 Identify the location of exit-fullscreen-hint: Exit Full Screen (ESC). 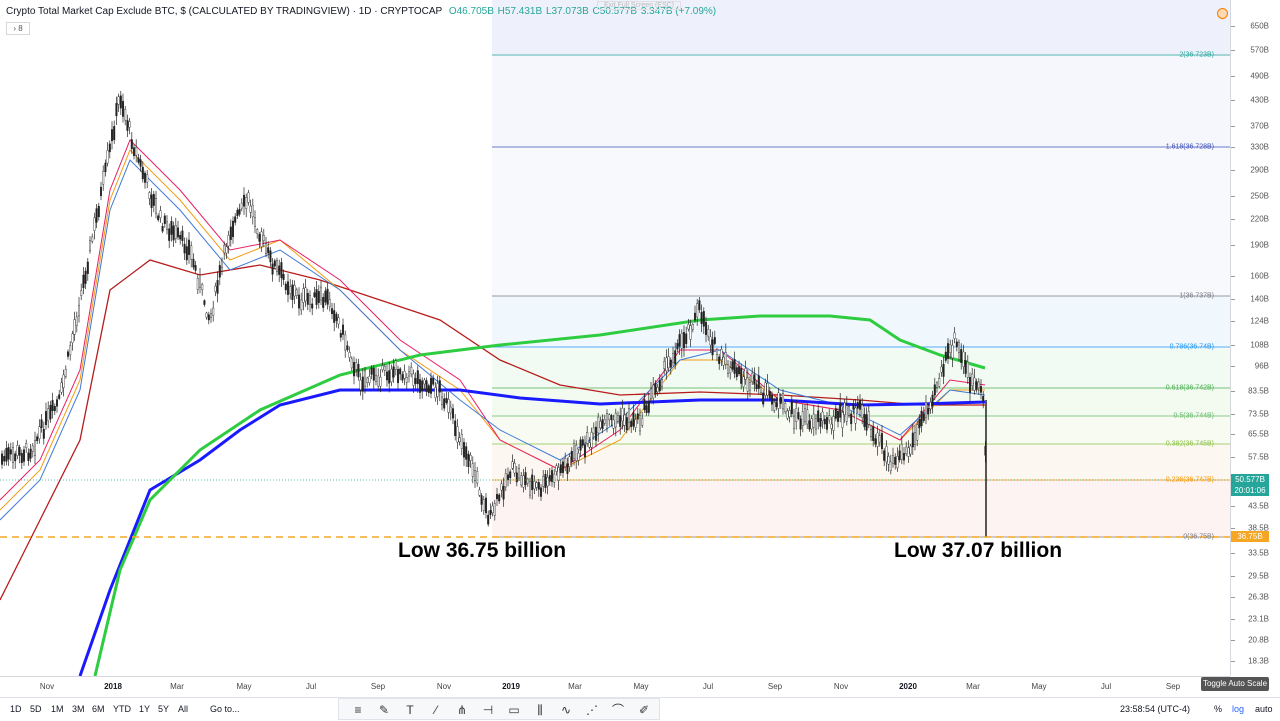
(639, 5).